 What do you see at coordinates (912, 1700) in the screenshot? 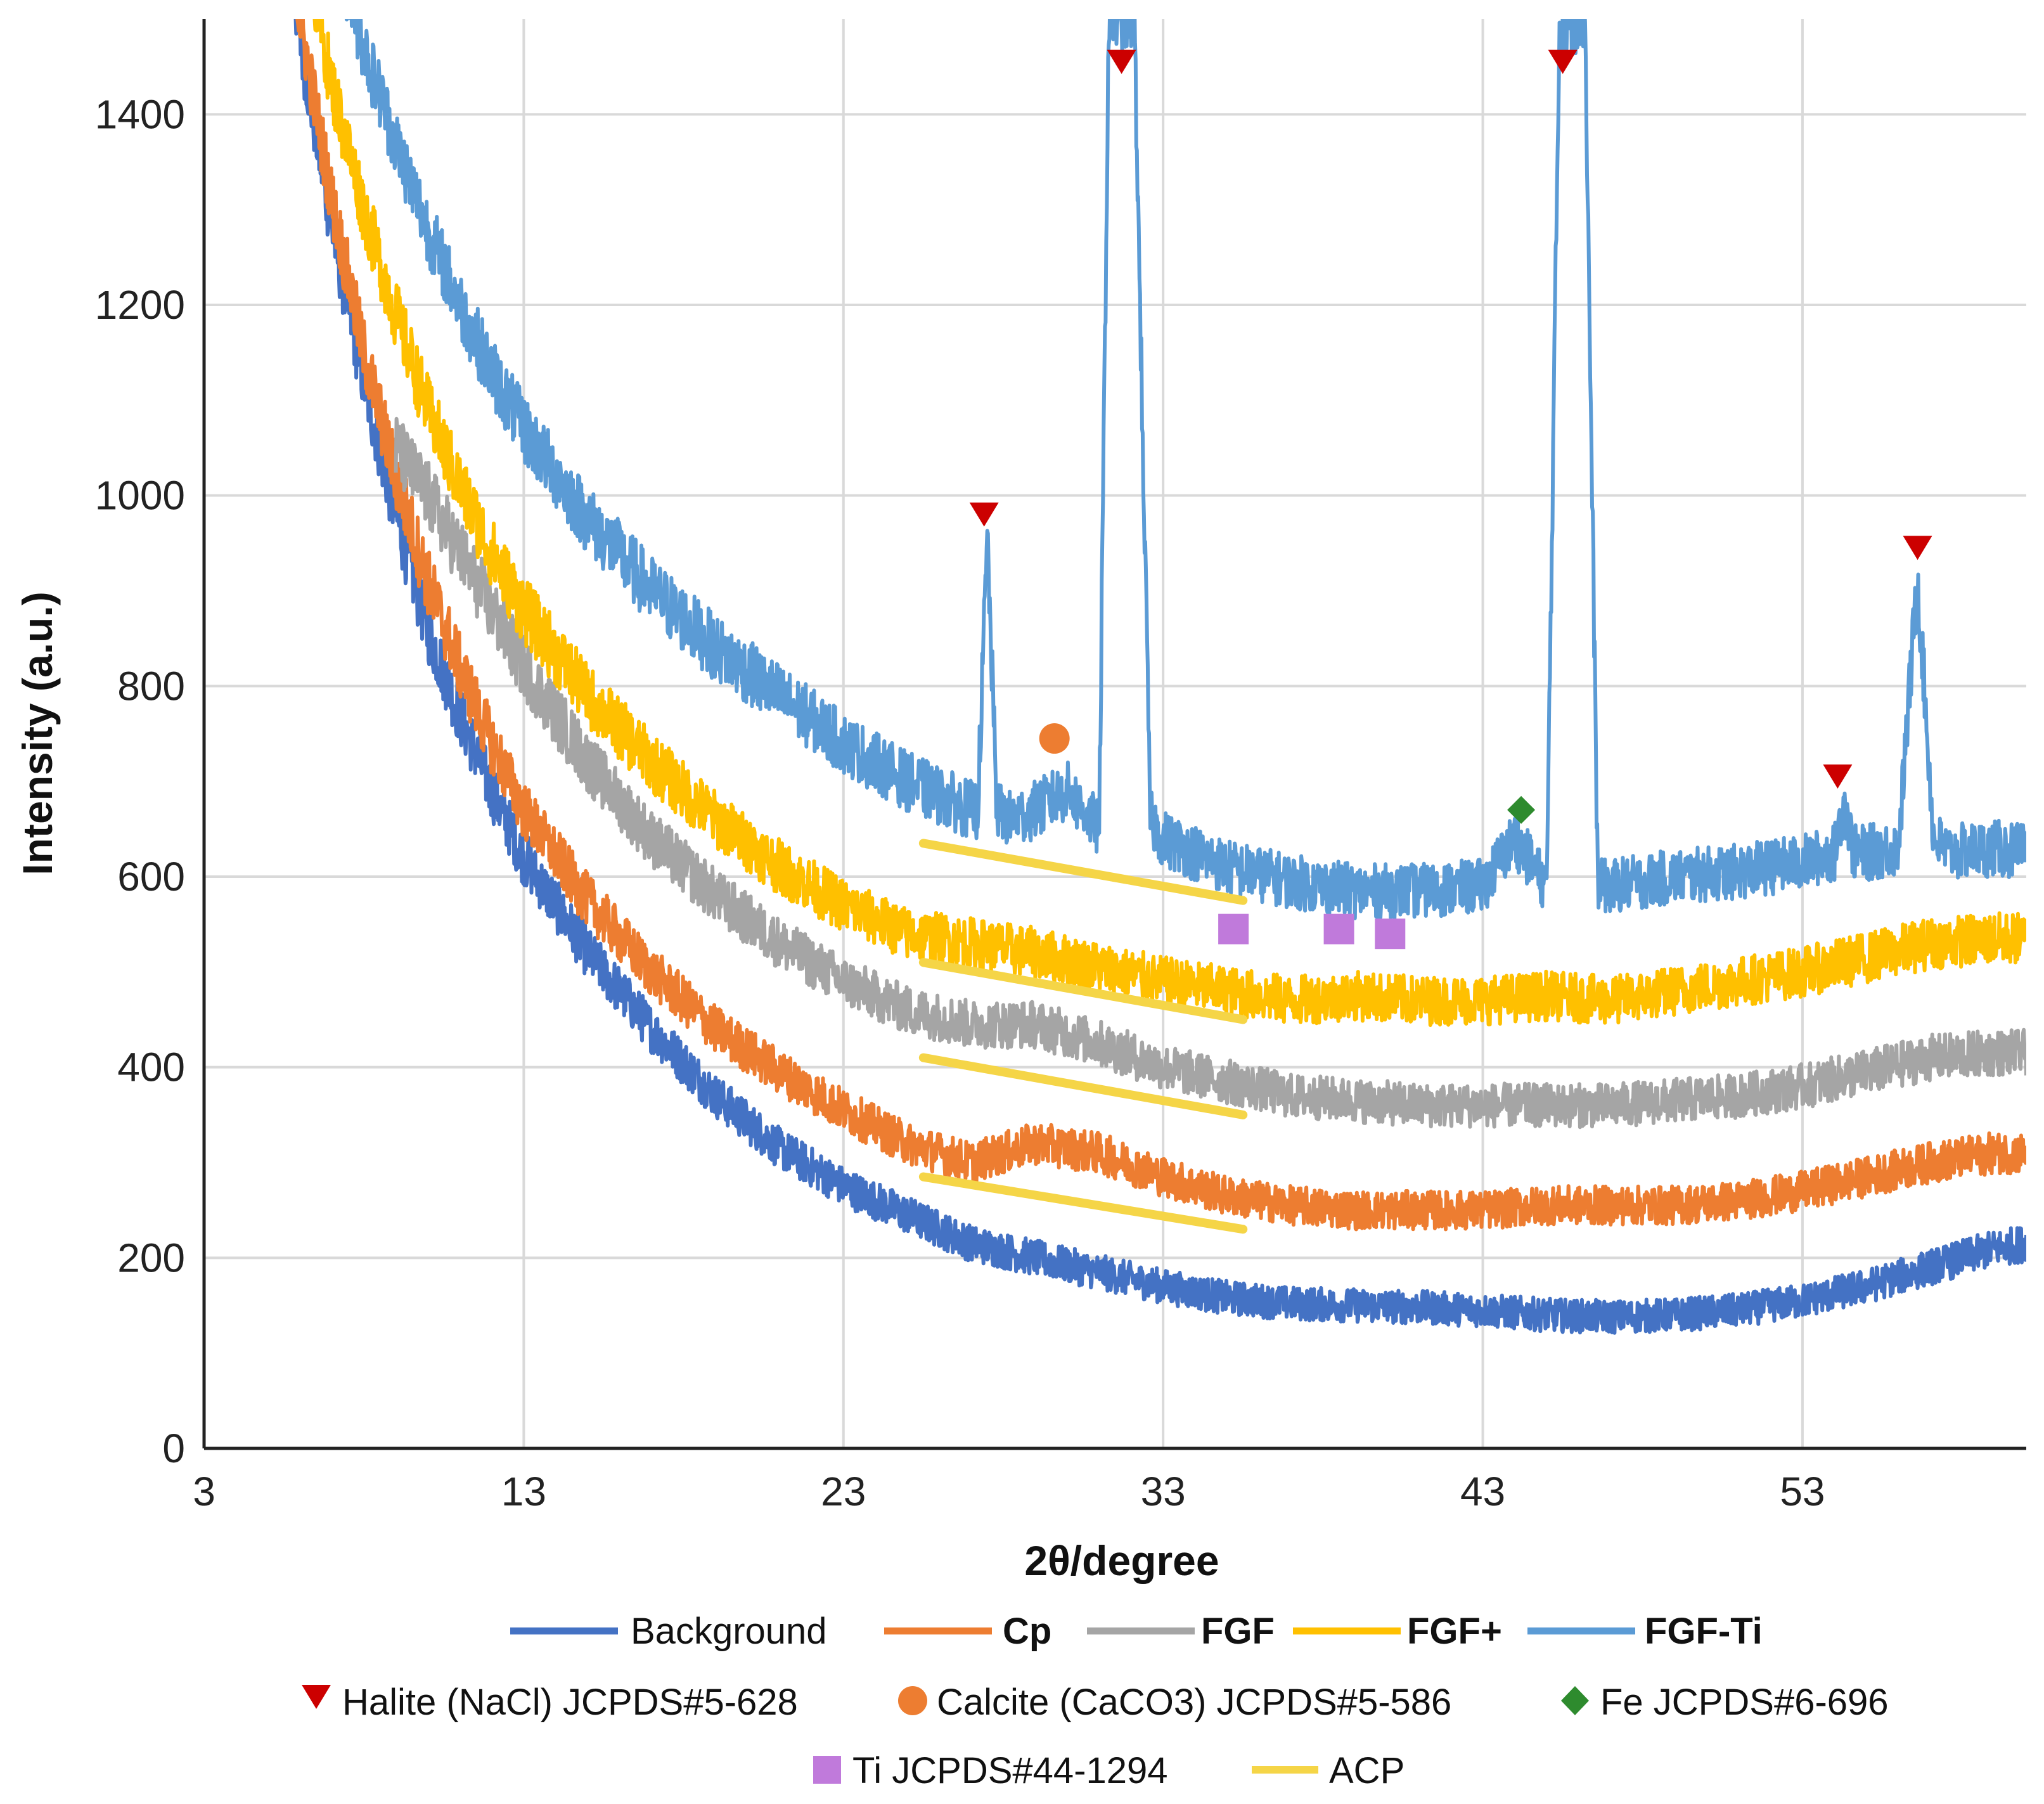
I see `calcite-marker-icon` at bounding box center [912, 1700].